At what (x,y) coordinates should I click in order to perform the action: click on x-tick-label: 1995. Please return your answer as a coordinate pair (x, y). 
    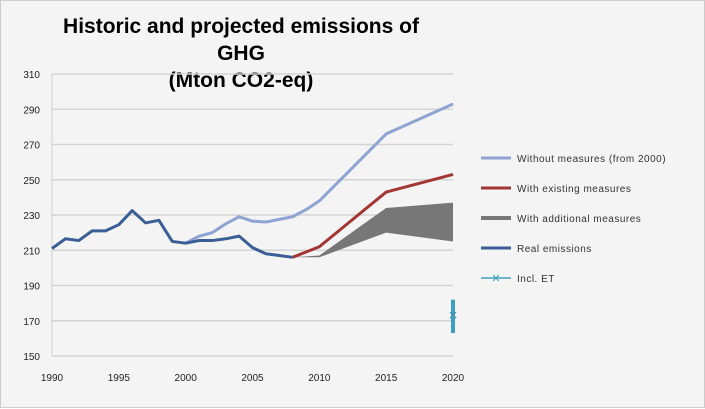
    Looking at the image, I should click on (119, 378).